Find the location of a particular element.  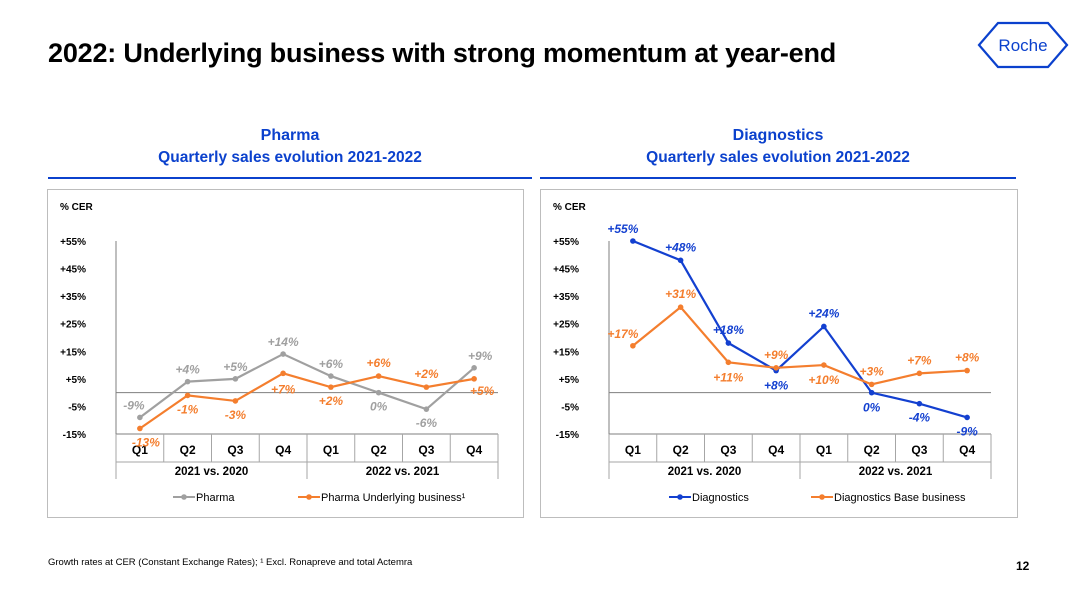

pharma-panel-subtitle: Quarterly sales evolution 2021-2022 is located at coordinates (290, 157).